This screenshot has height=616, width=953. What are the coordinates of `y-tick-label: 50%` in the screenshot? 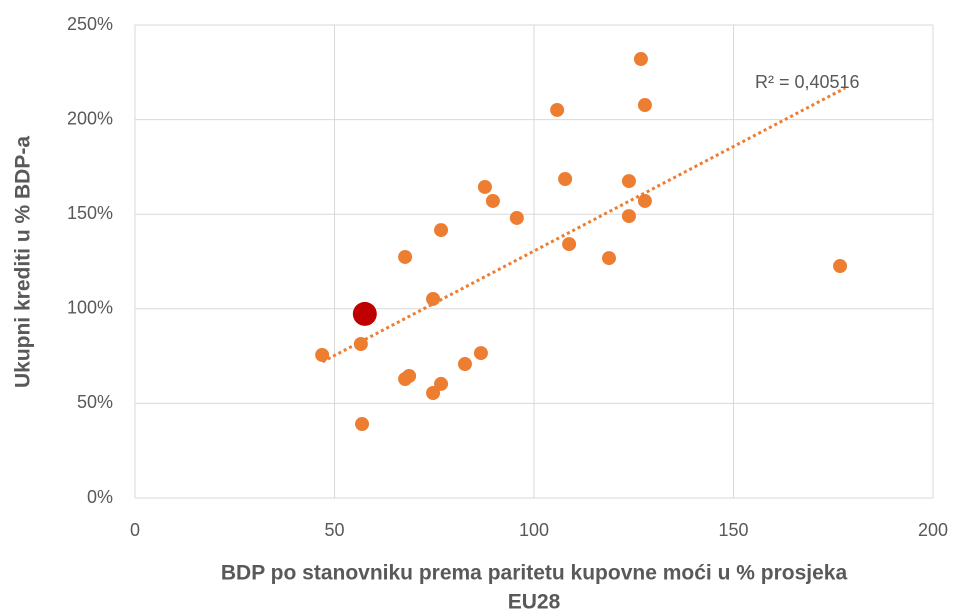 It's located at (95, 402).